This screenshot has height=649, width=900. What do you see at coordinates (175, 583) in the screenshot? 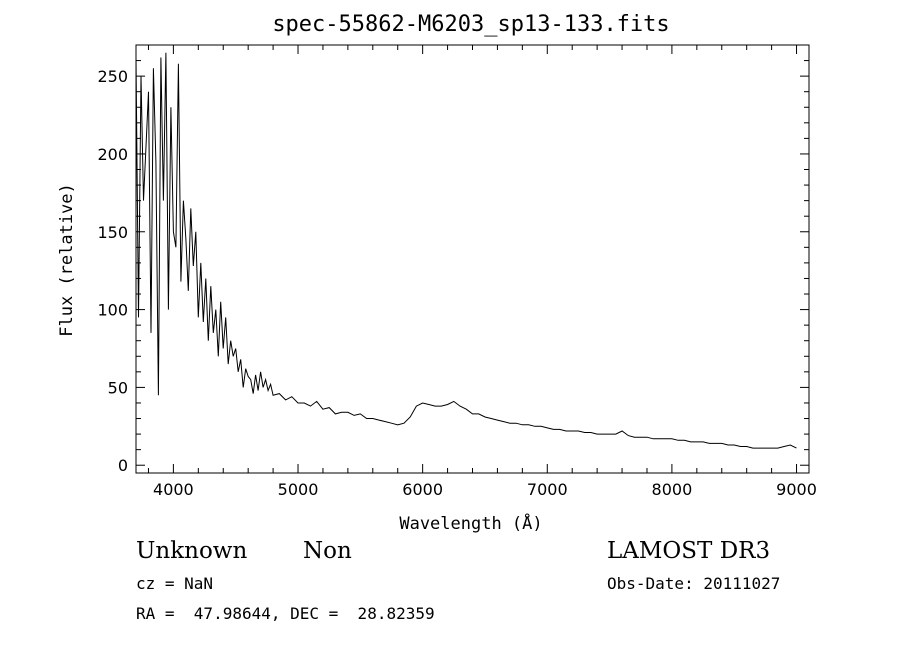
I see `cz-line: cz = NaN` at bounding box center [175, 583].